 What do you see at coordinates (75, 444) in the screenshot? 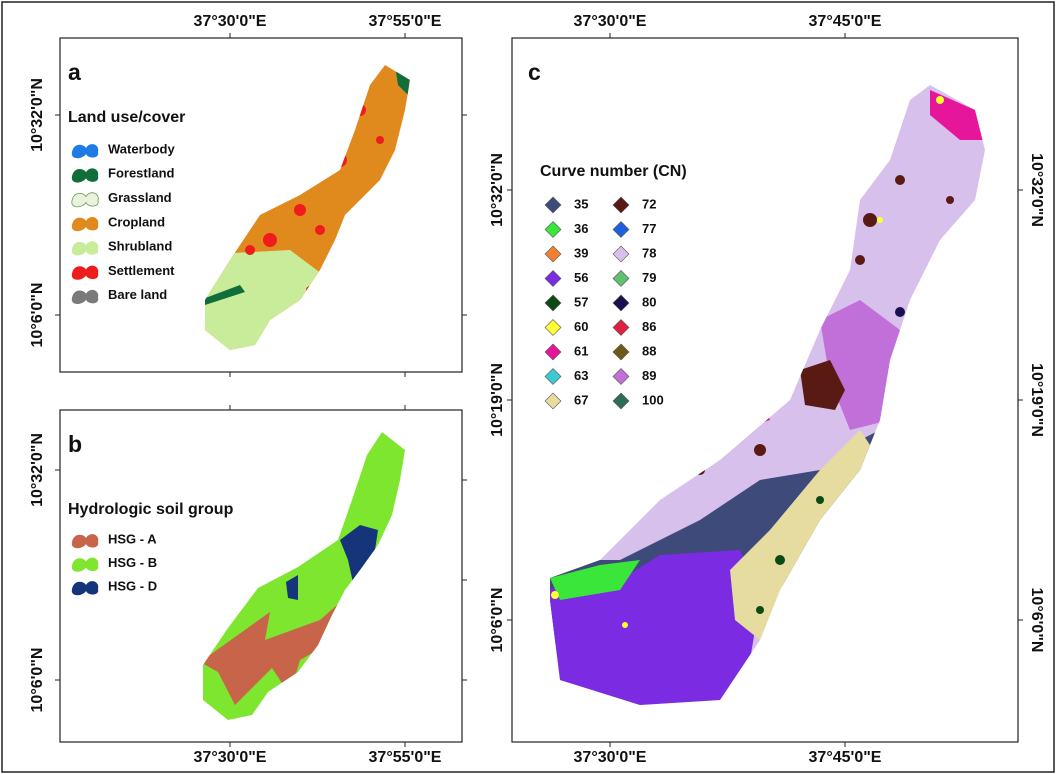
I see `panel-label: b` at bounding box center [75, 444].